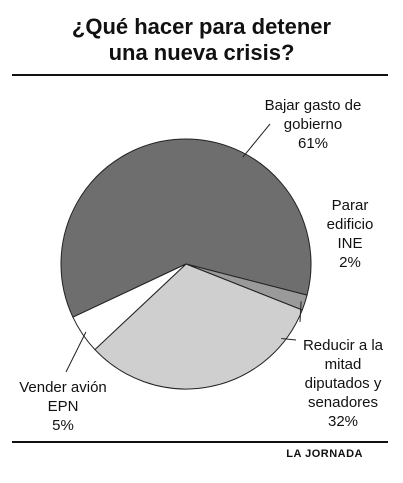 This screenshot has height=483, width=403. What do you see at coordinates (350, 224) in the screenshot?
I see `slice-label-line: edificio` at bounding box center [350, 224].